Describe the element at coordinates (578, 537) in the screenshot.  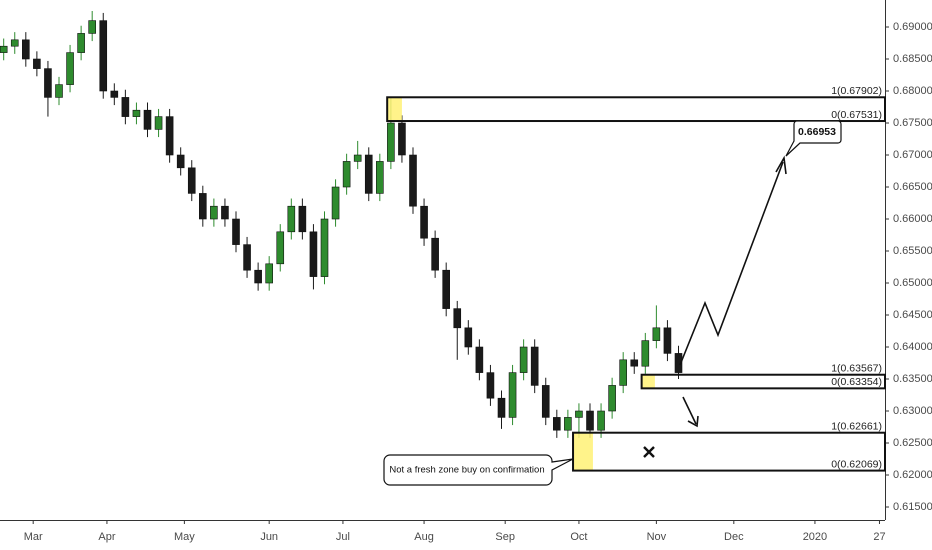
I see `x-tick-label: Oct` at that location.